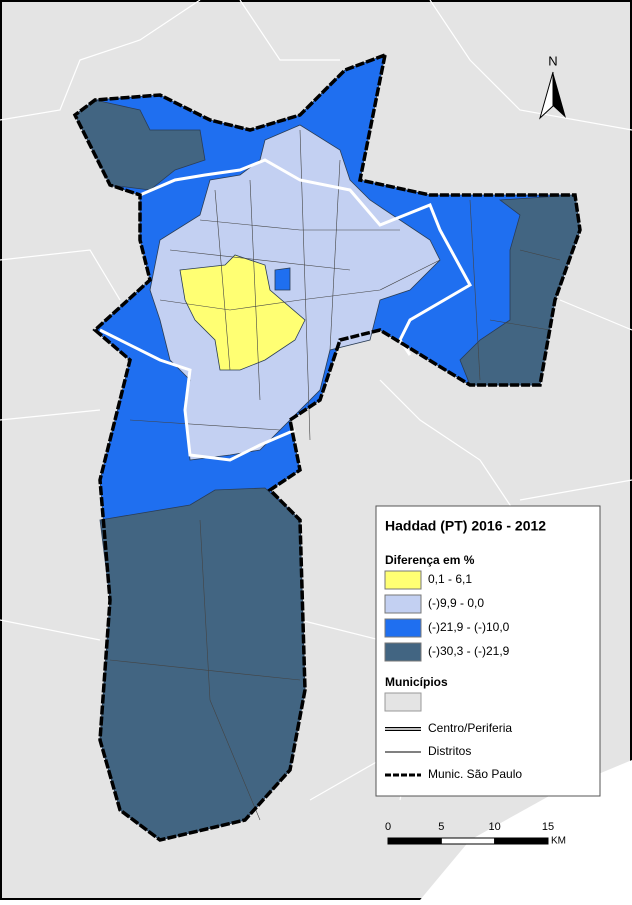 This screenshot has height=905, width=632. What do you see at coordinates (558, 841) in the screenshot?
I see `scale-unit: KM` at bounding box center [558, 841].